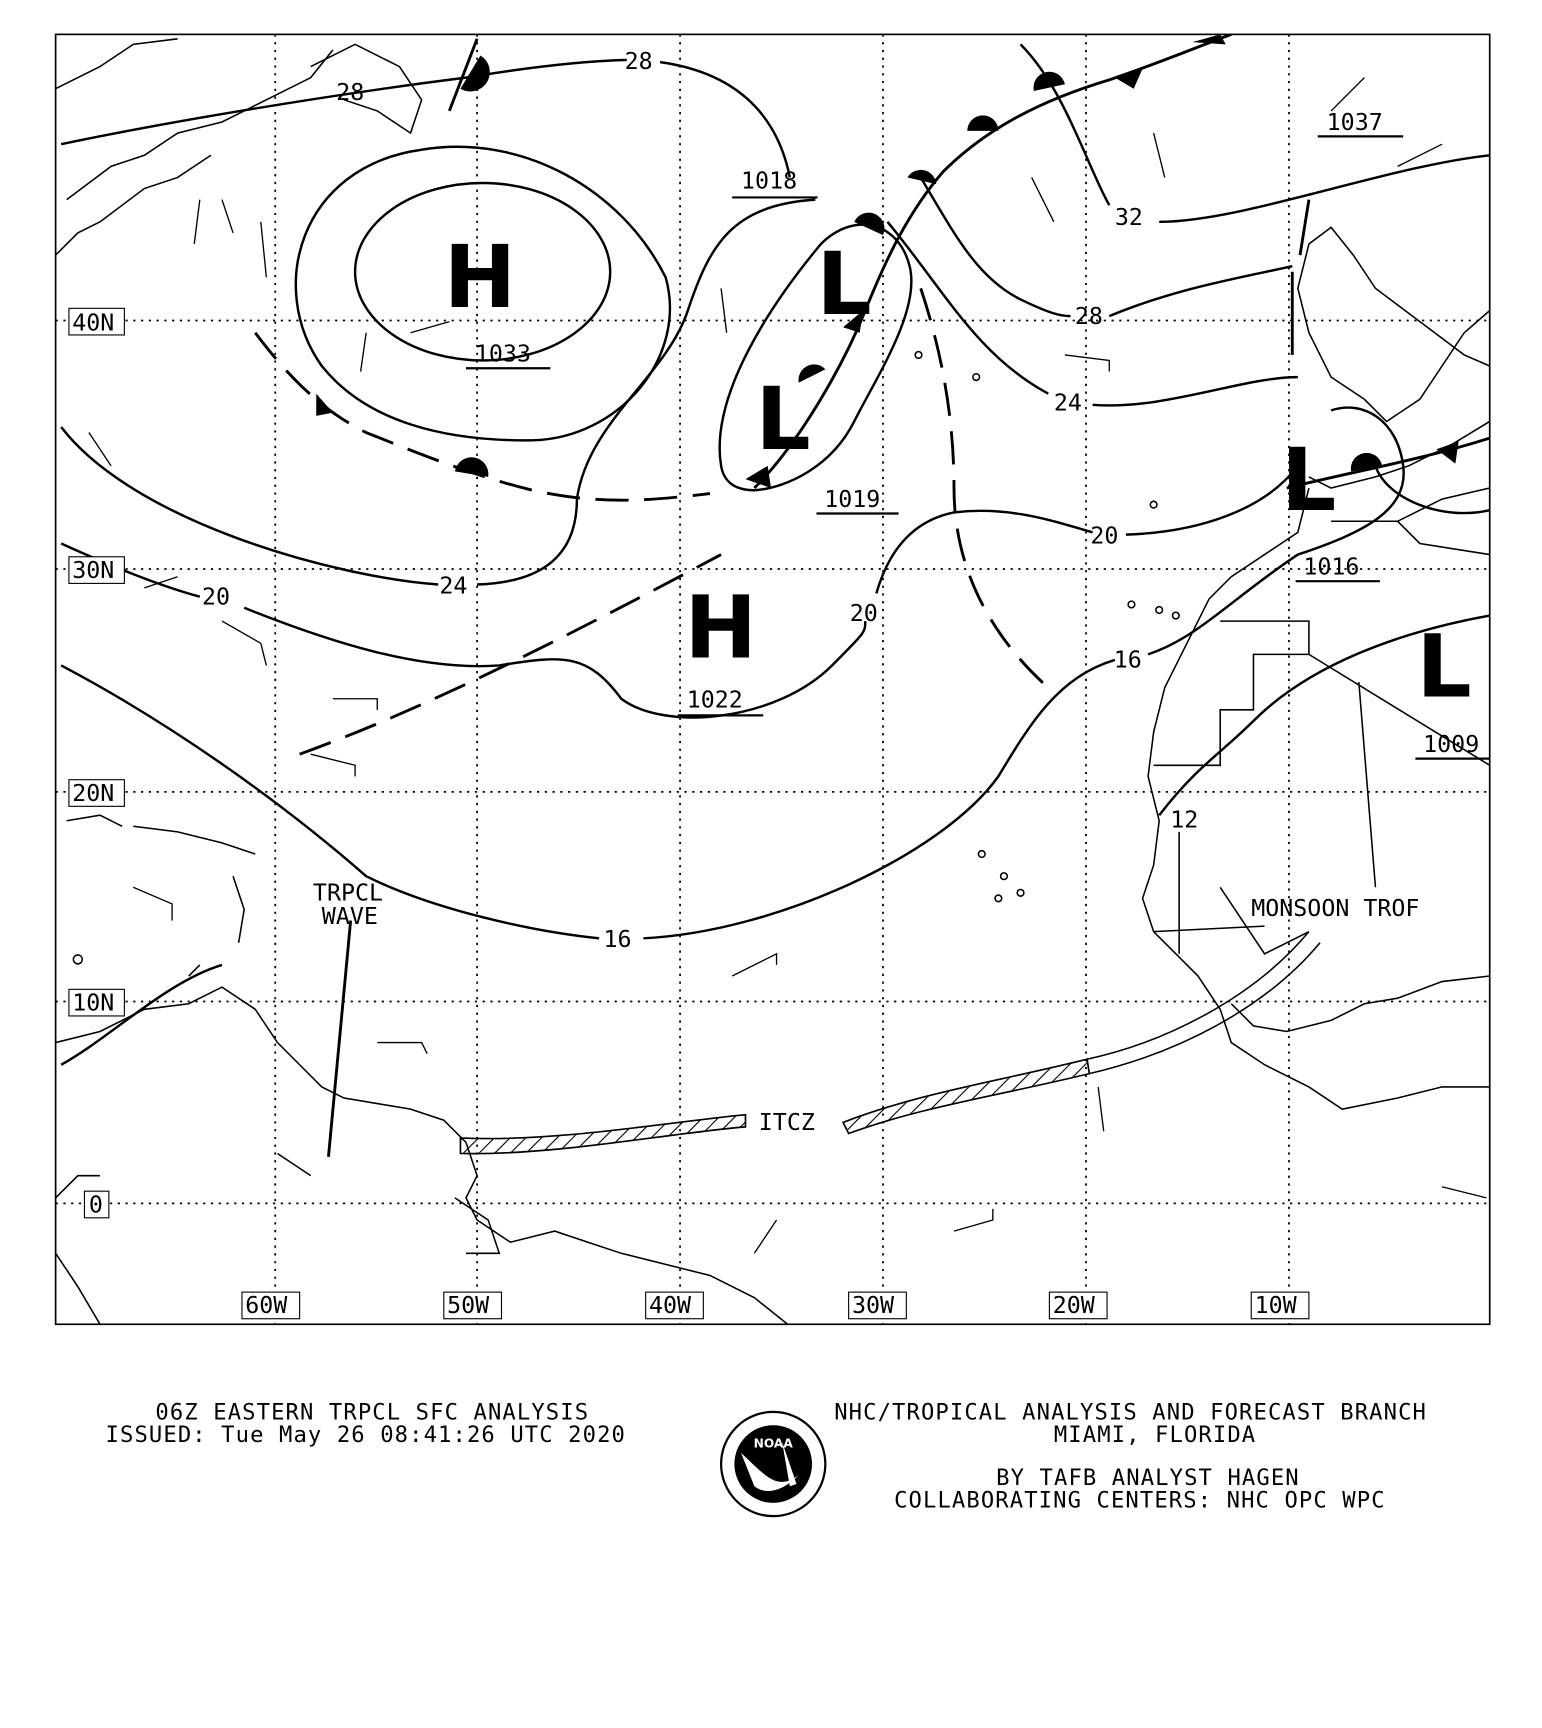  What do you see at coordinates (787, 1122) in the screenshot?
I see `itcz-label: ITCZ` at bounding box center [787, 1122].